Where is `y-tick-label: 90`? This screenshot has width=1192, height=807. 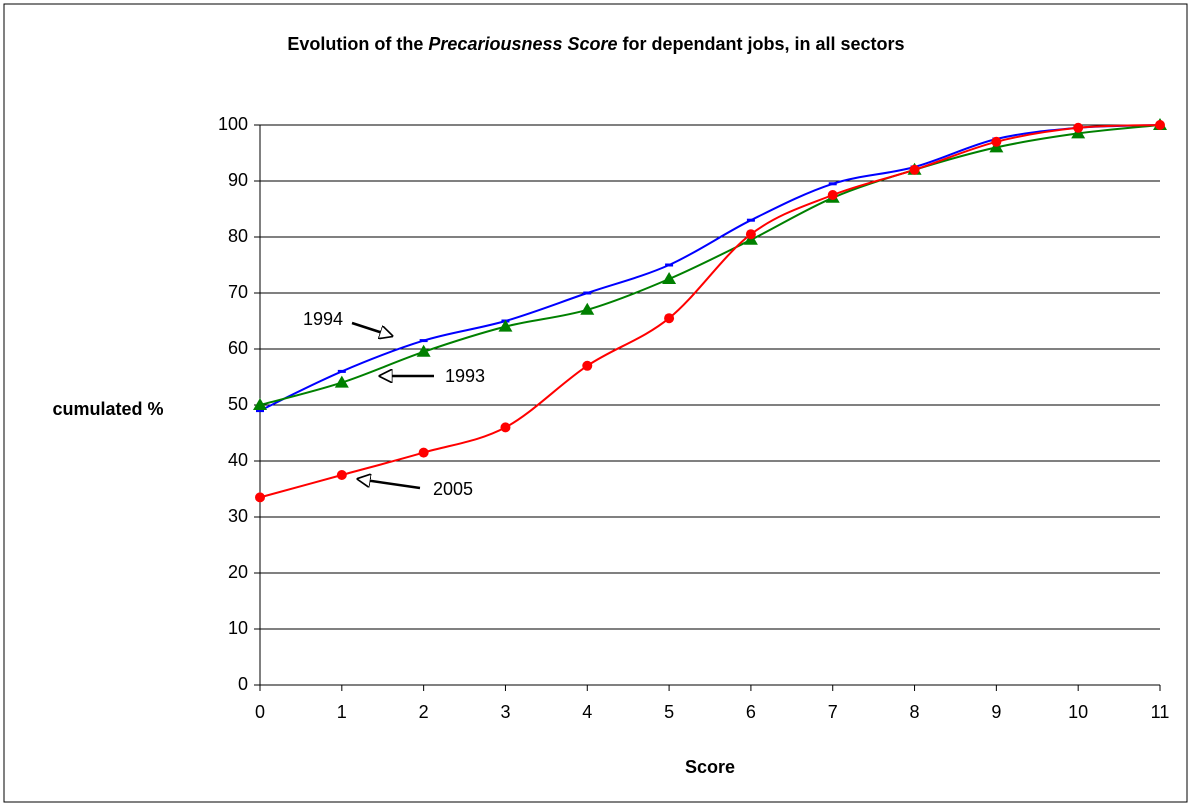
y-tick-label: 90 is located at coordinates (238, 180).